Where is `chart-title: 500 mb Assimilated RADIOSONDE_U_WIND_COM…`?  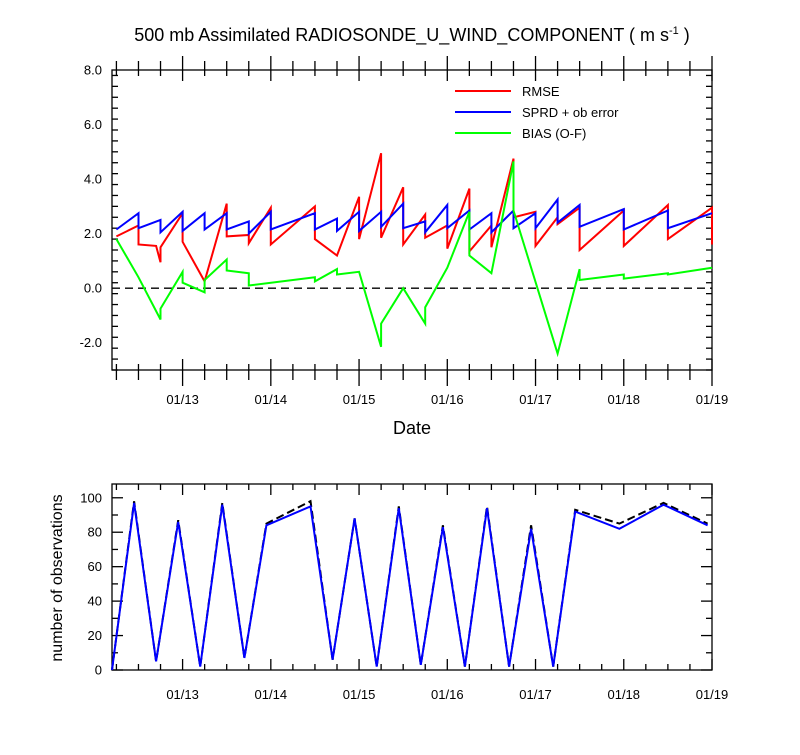 chart-title: 500 mb Assimilated RADIOSONDE_U_WIND_COM… is located at coordinates (412, 35).